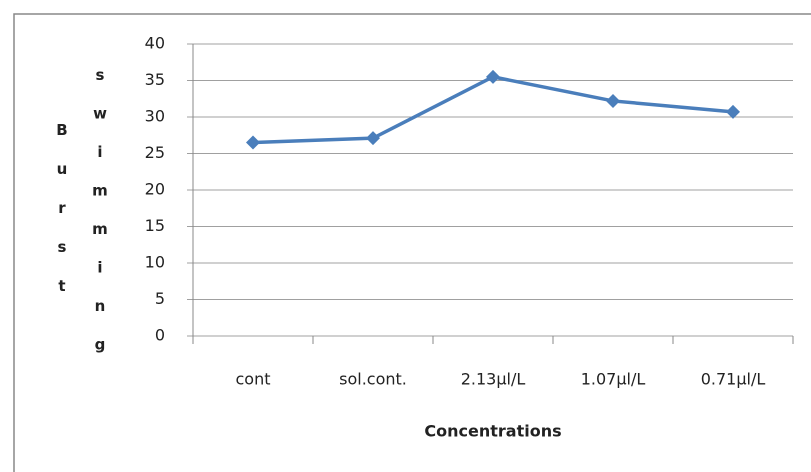 The height and width of the screenshot is (472, 811). I want to click on x-tick-label: 2.13µl/L, so click(493, 379).